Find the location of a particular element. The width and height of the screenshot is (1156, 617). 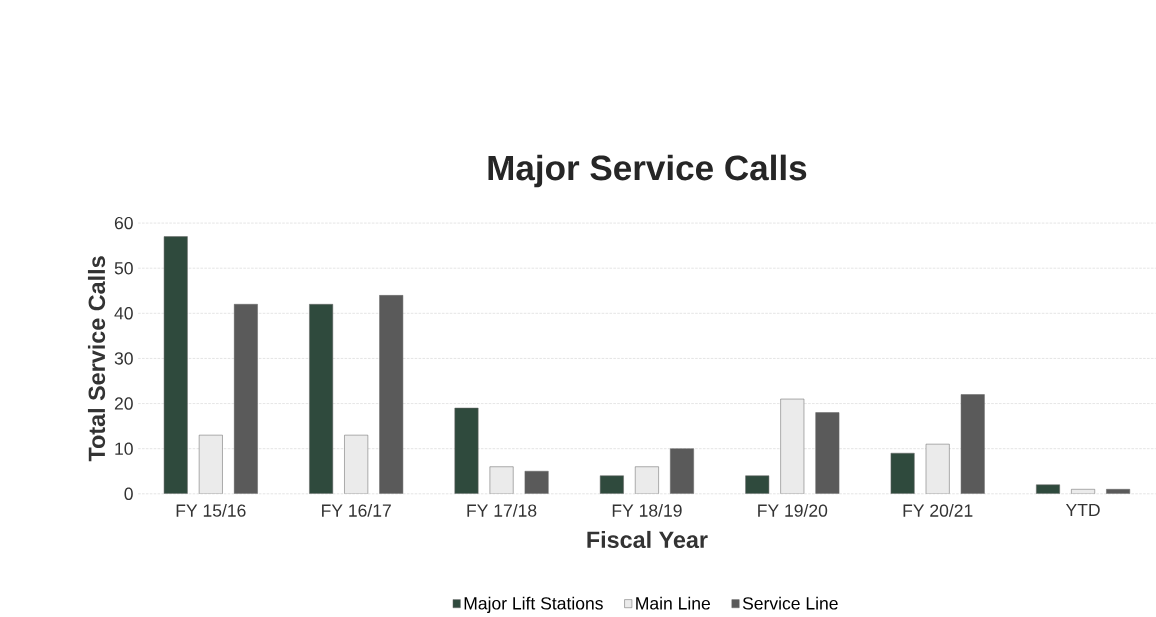

x-tick-label: FY 20/21 is located at coordinates (938, 511).